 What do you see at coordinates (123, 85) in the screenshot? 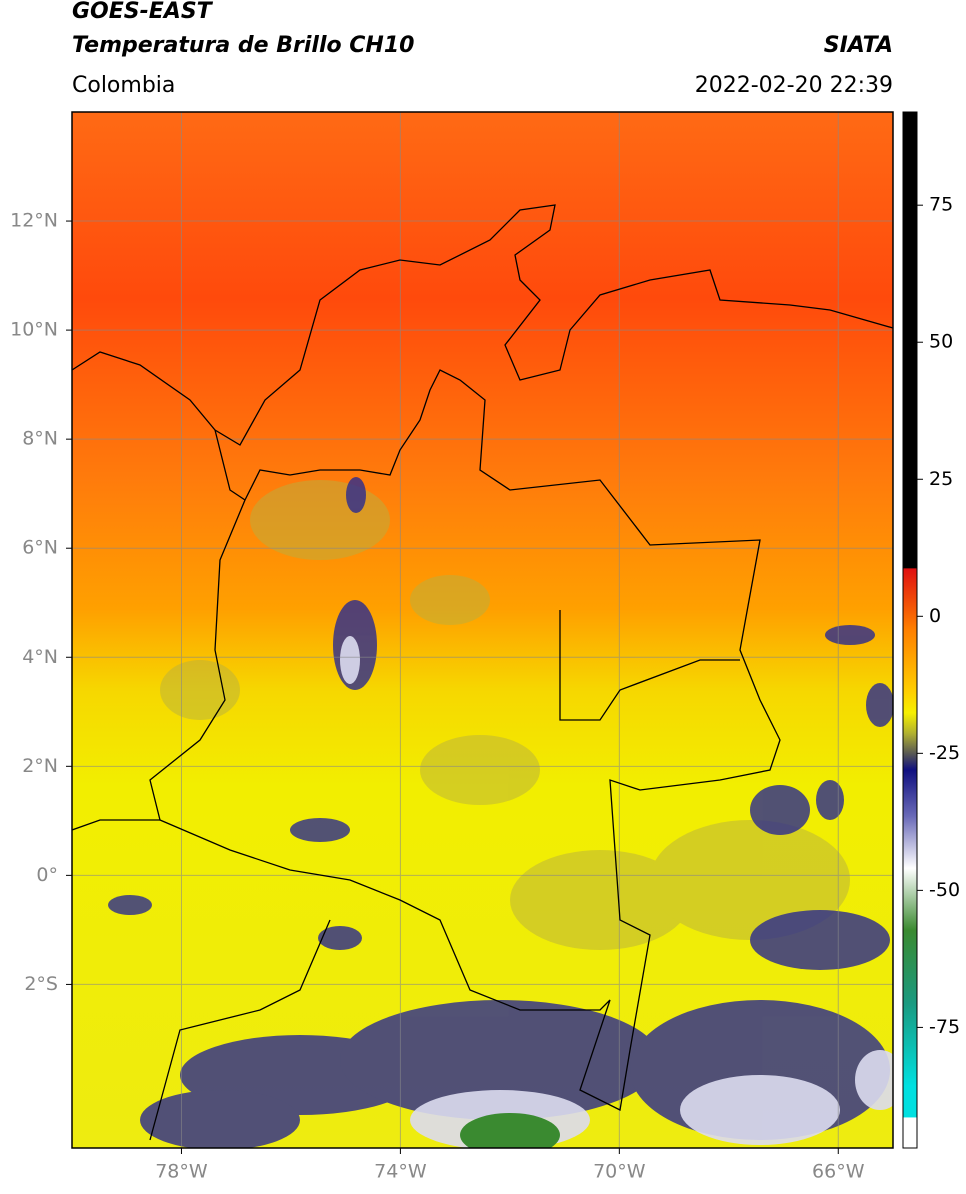
I see `region: Colombia` at bounding box center [123, 85].